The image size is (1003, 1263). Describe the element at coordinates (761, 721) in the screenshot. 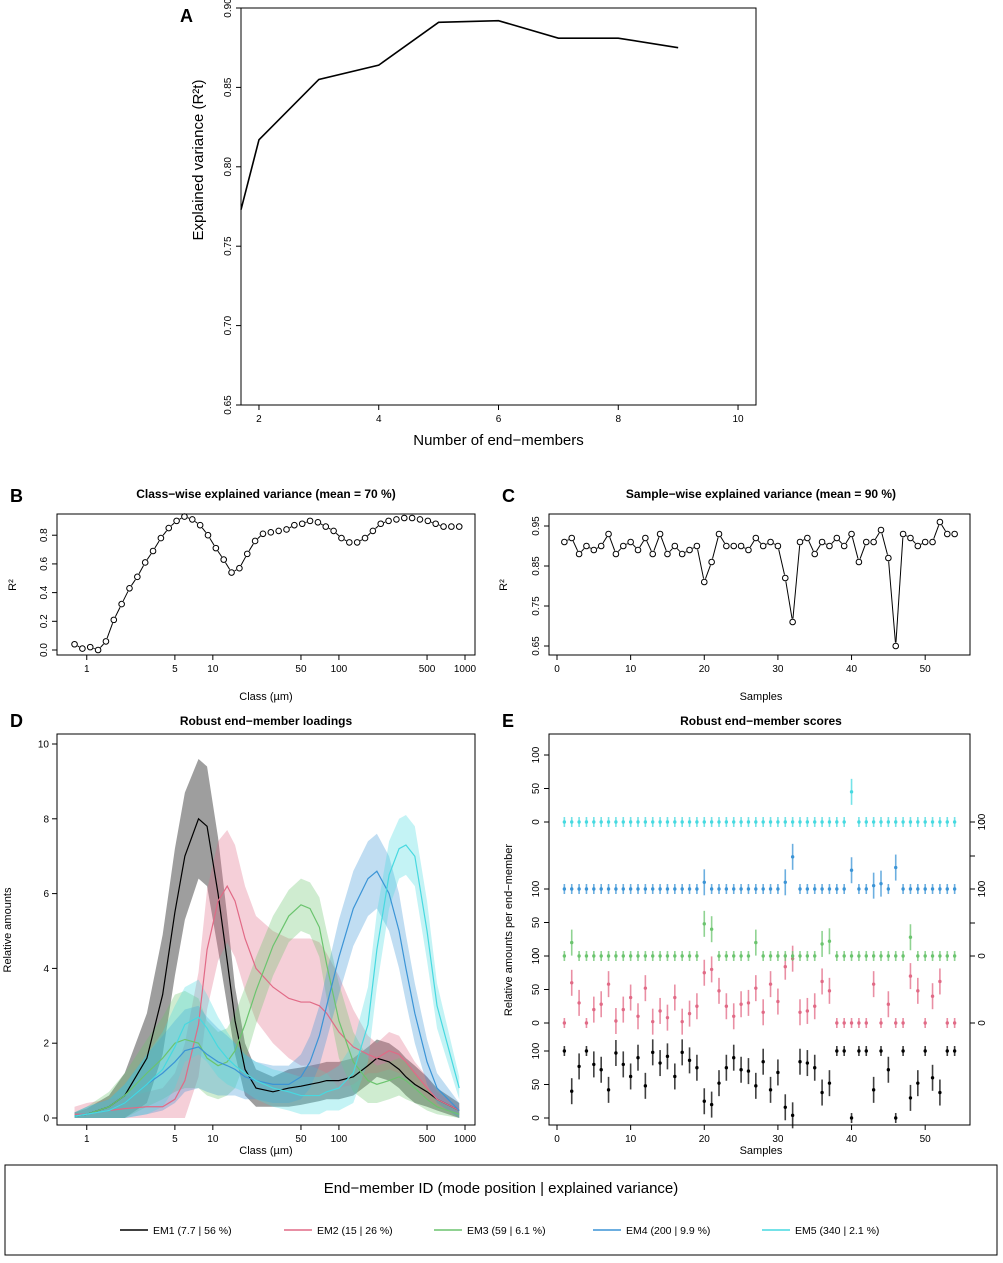

I see `e-title: Robust end−member scores` at that location.